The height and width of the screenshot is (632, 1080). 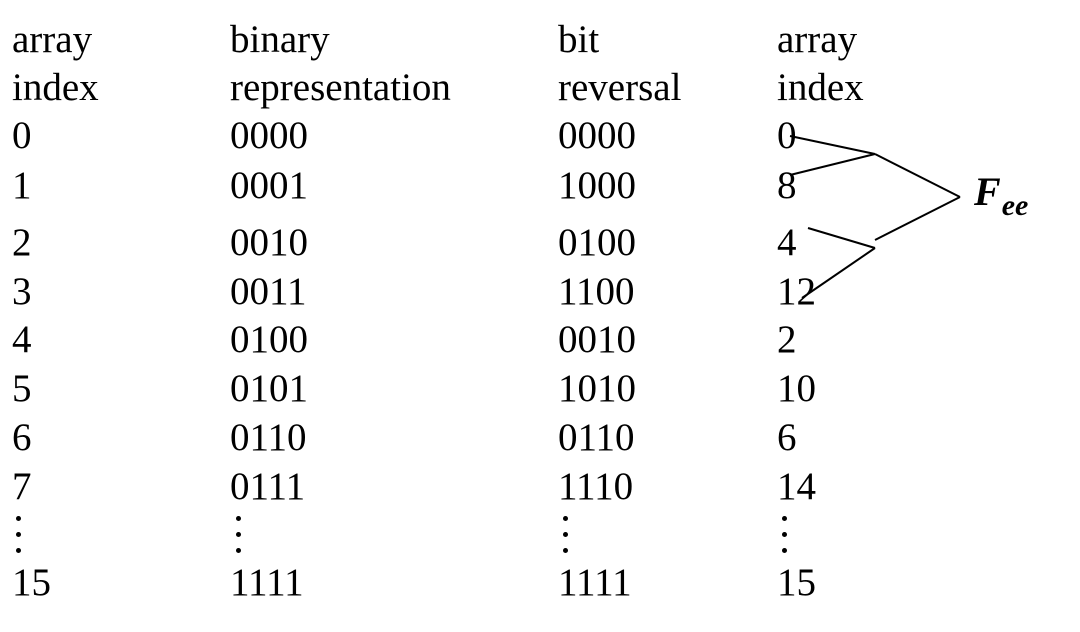 I want to click on row-1-index: 1, so click(x=22, y=185).